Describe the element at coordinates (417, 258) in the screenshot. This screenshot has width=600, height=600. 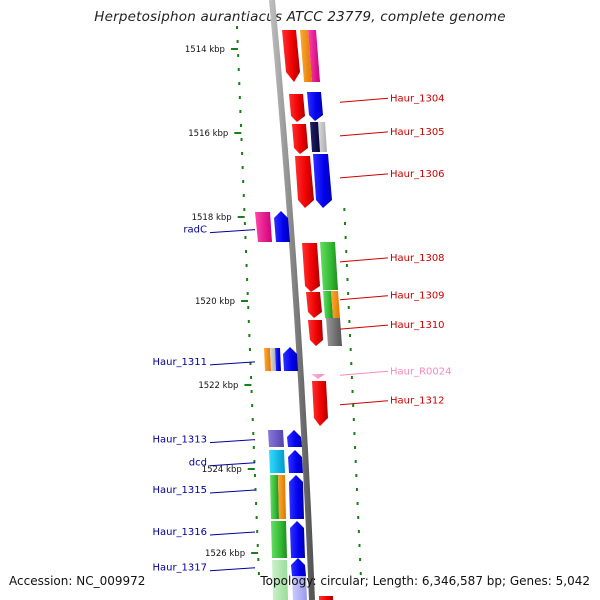
I see `gene-label: Haur_1308` at that location.